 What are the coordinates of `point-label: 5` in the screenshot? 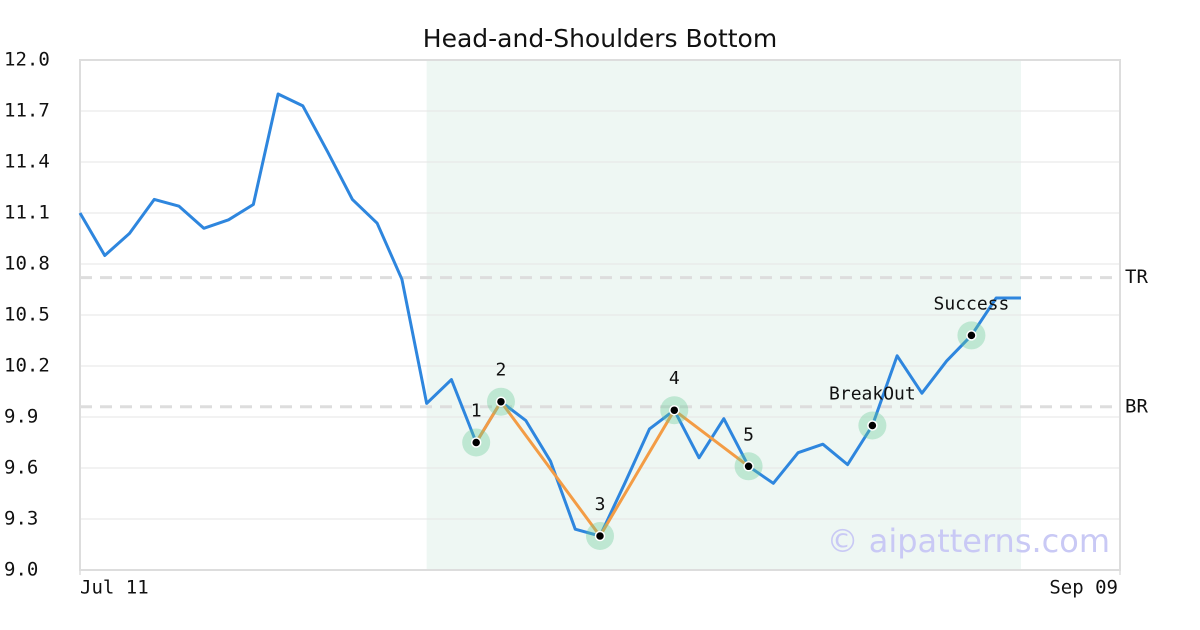 It's located at (748, 434).